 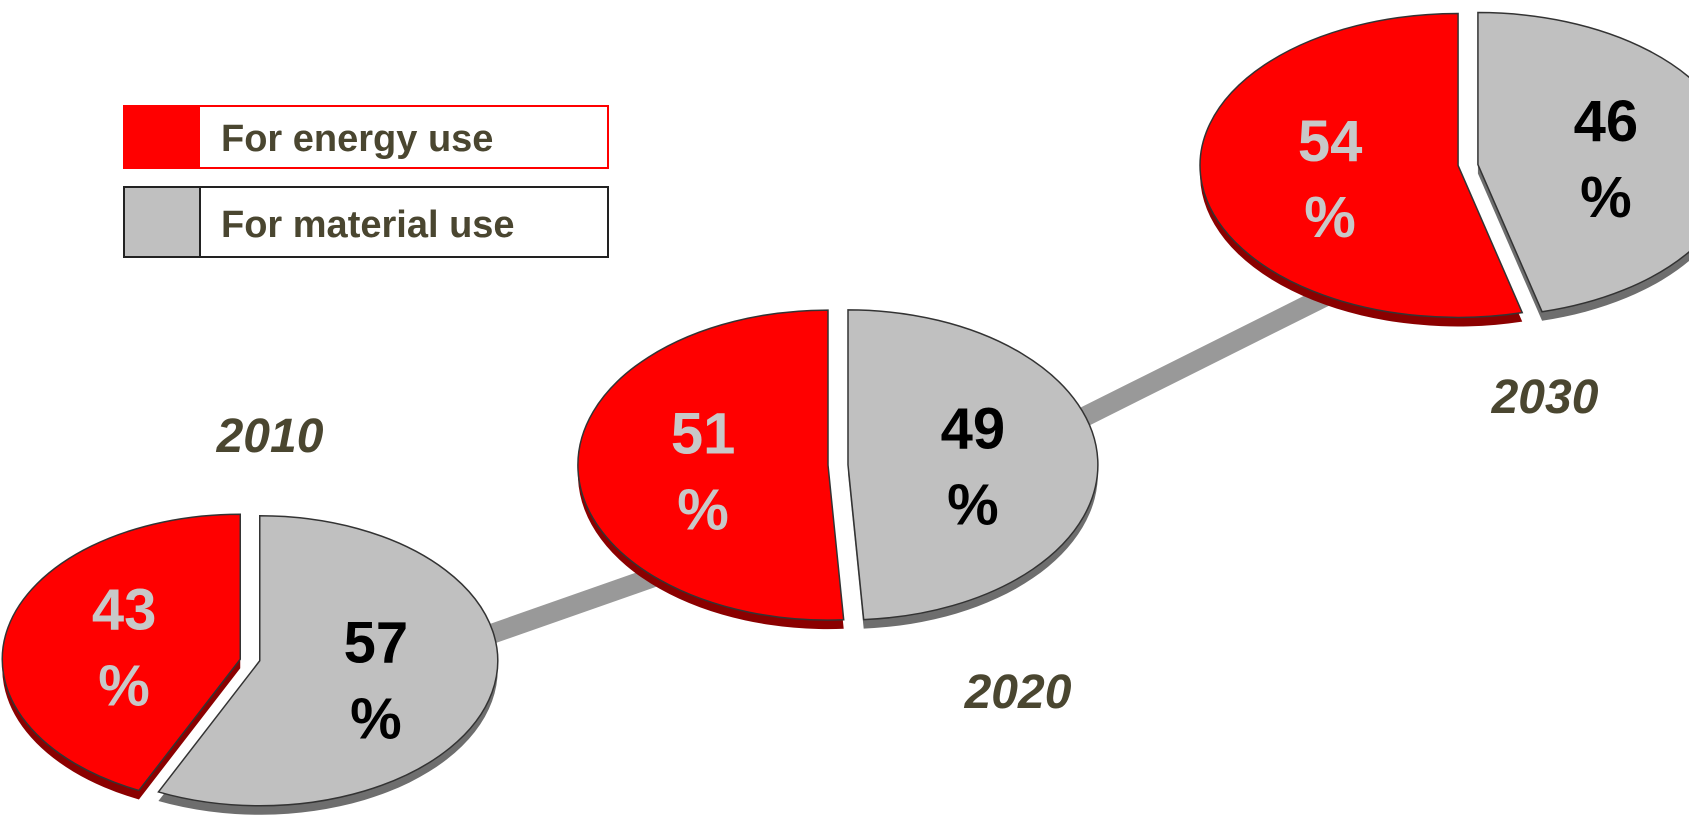 I want to click on legend-label-material: For material use, so click(x=368, y=225).